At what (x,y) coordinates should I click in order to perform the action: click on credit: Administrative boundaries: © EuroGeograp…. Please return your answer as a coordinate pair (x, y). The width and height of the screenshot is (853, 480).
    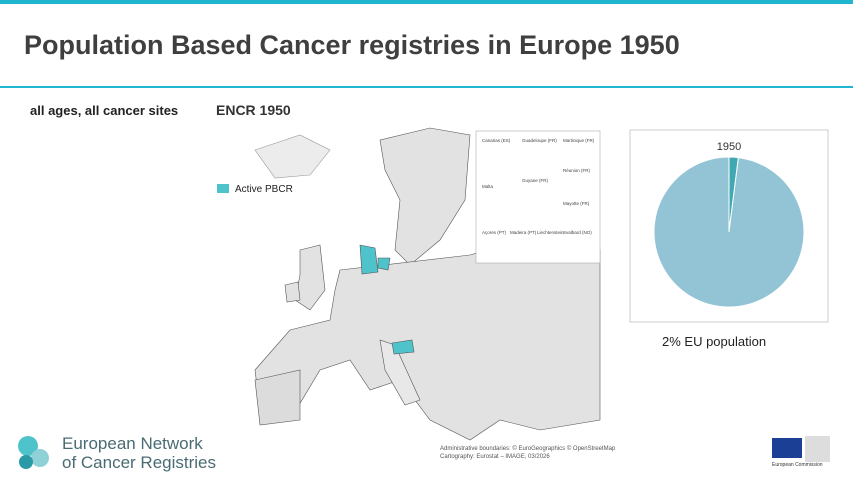
    Looking at the image, I should click on (528, 448).